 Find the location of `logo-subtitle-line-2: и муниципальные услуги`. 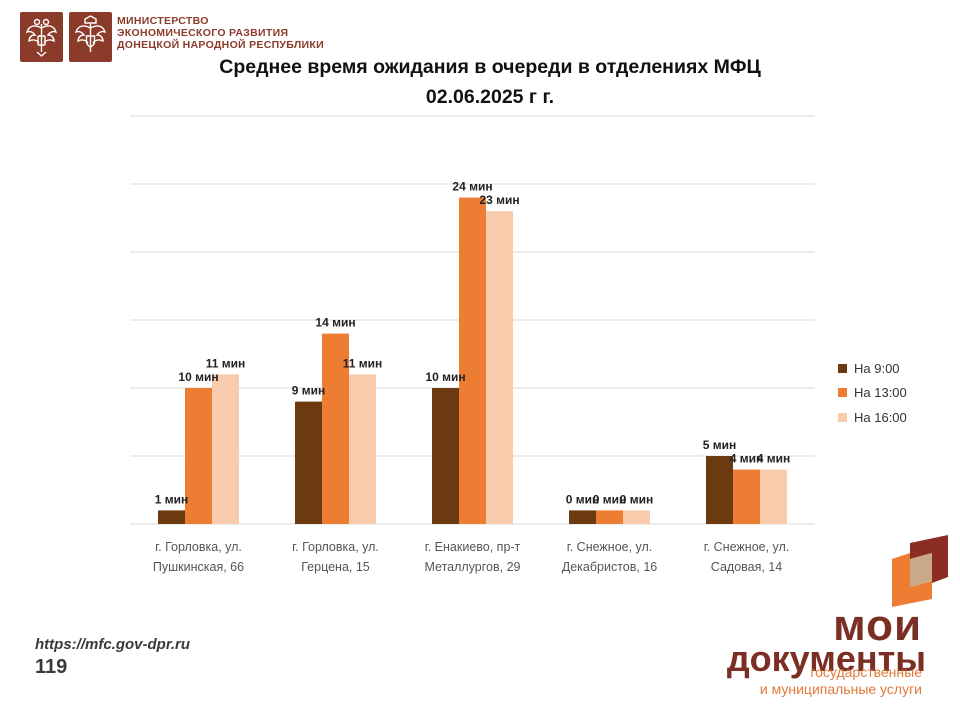

logo-subtitle-line-2: и муниципальные услуги is located at coordinates (840, 689).